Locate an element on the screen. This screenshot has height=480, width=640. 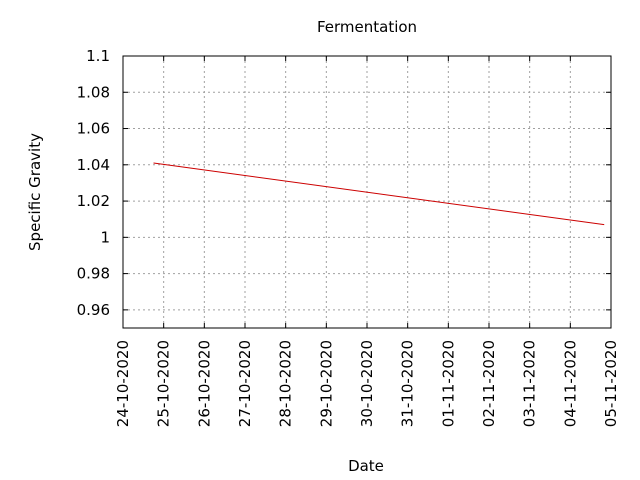
x-tick-label: 05-11-2020 is located at coordinates (611, 383).